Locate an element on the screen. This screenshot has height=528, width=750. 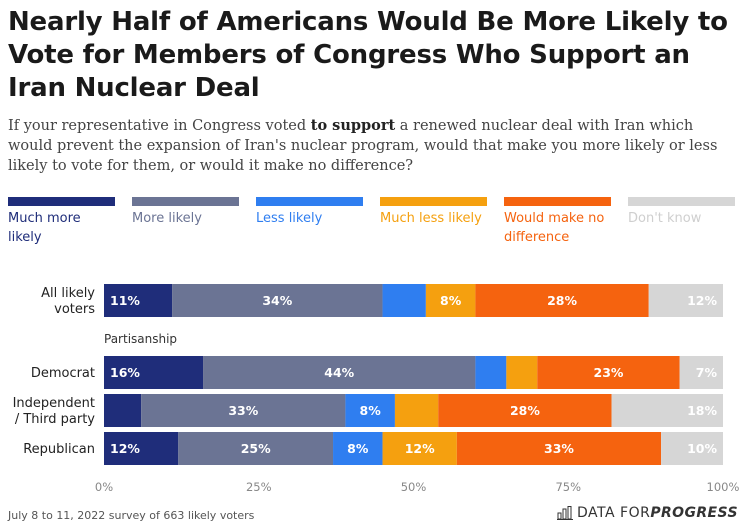
category-label: Republican is located at coordinates (59, 449).